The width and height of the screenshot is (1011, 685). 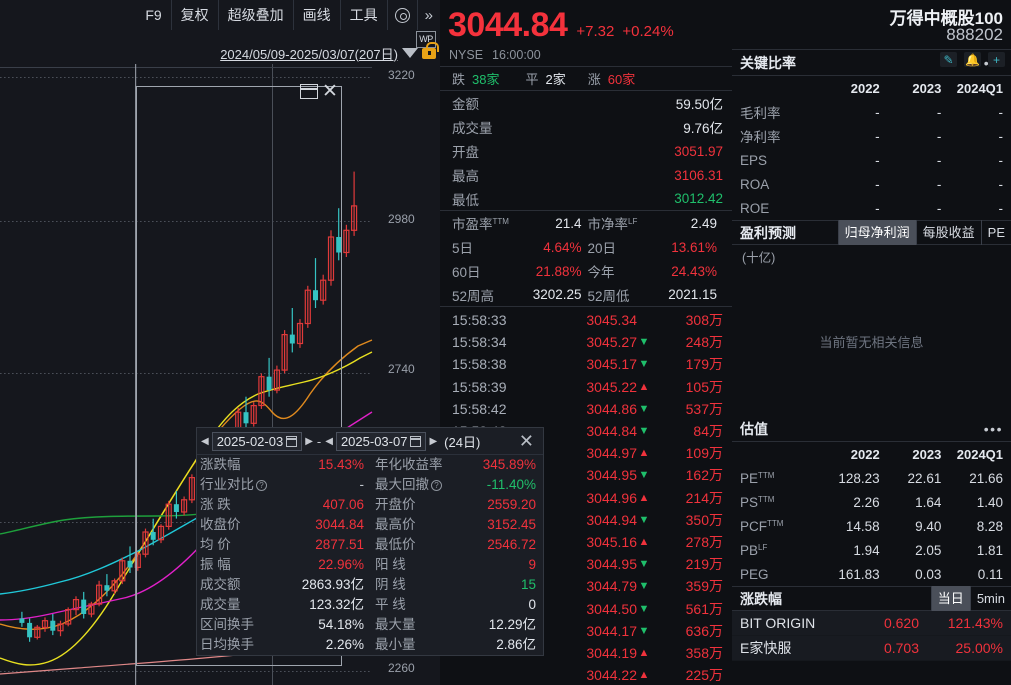 What do you see at coordinates (433, 441) in the screenshot?
I see `next-end-date-arrow: ▶` at bounding box center [433, 441].